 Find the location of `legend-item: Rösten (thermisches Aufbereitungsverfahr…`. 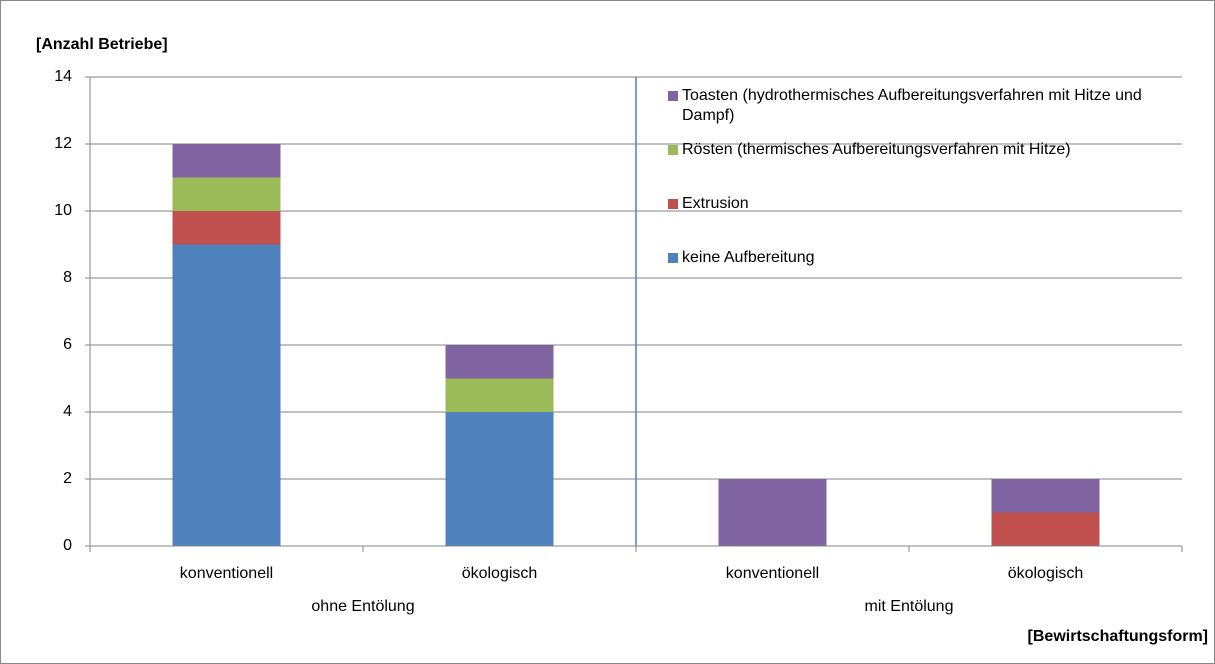

legend-item: Rösten (thermisches Aufbereitungsverfahr… is located at coordinates (928, 160).